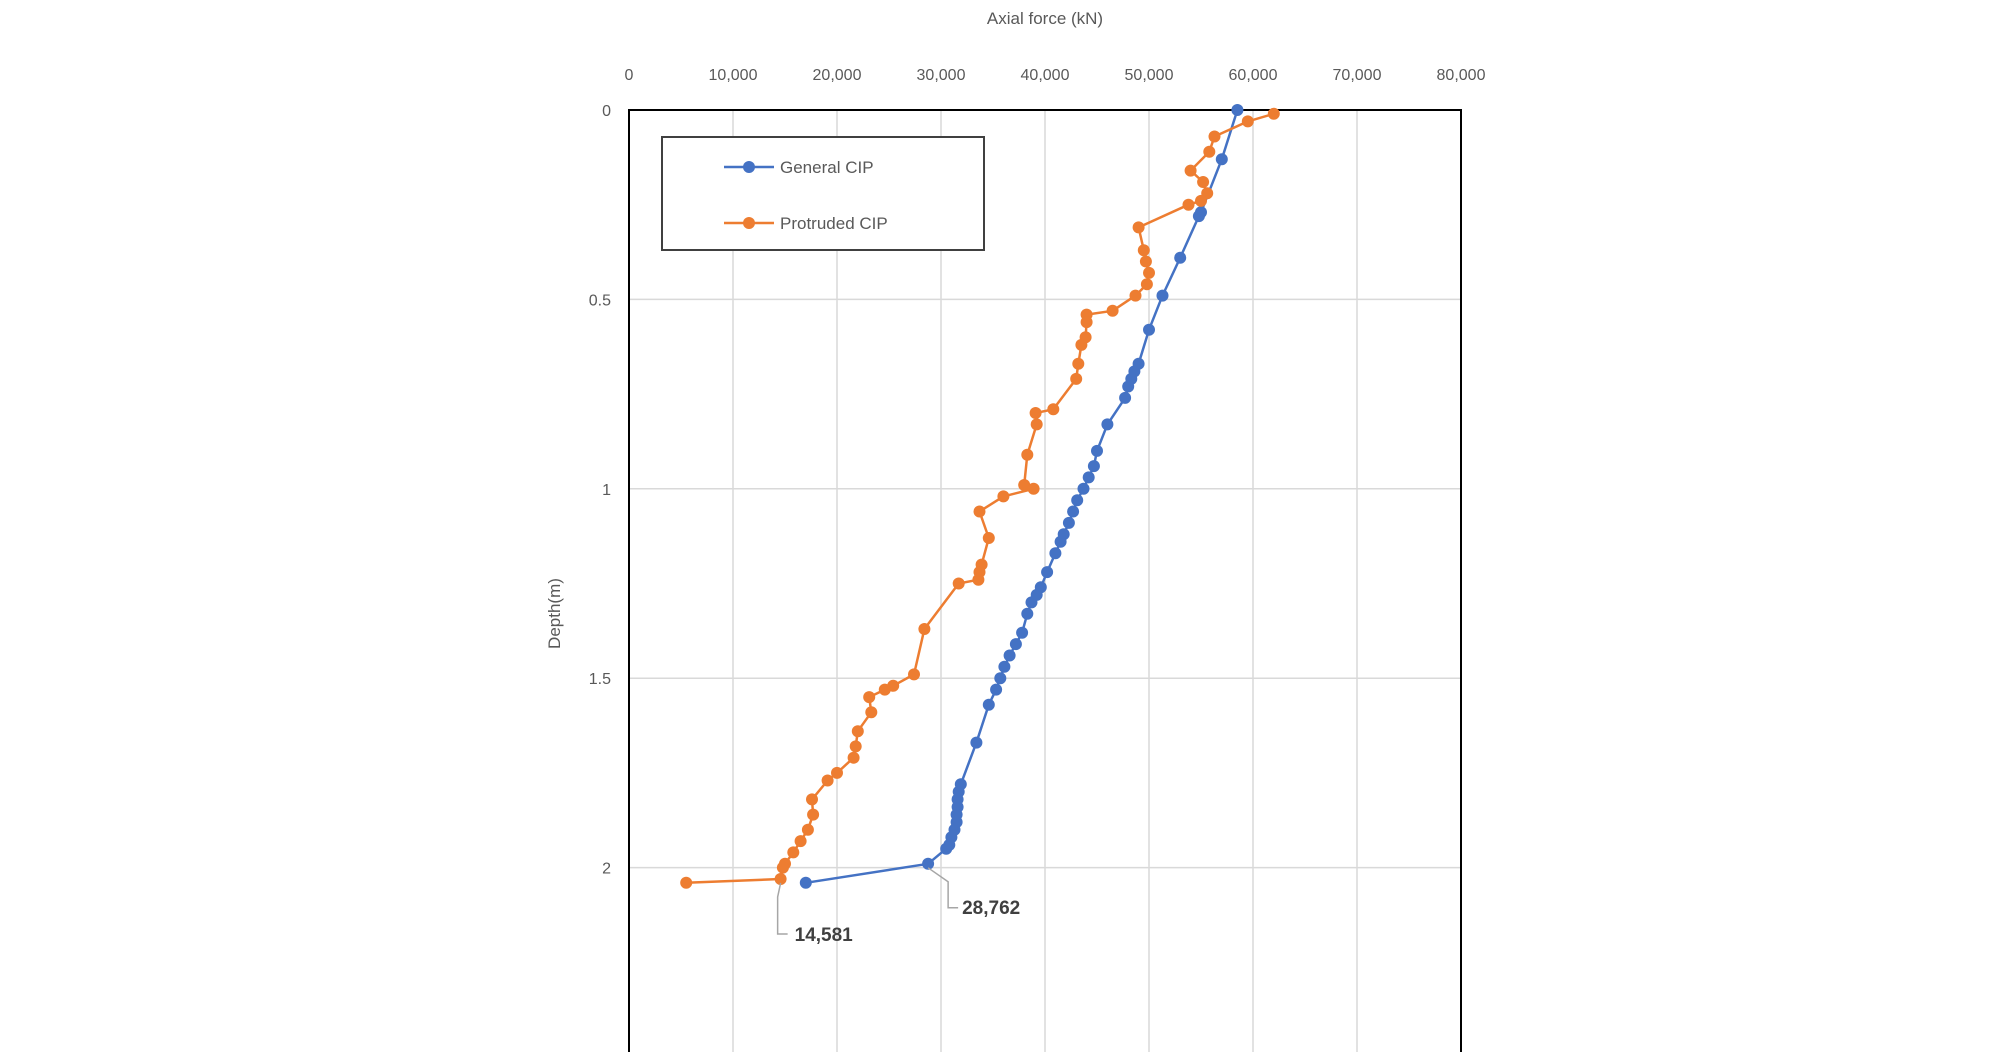  Describe the element at coordinates (606, 490) in the screenshot. I see `y-tick-label: 1` at that location.